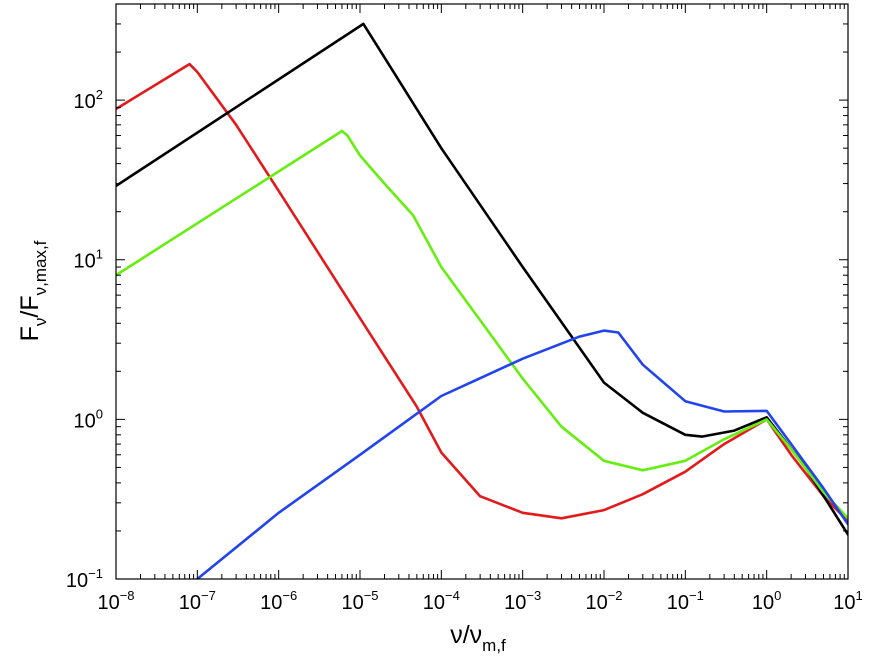  I want to click on x-tick-label: 10⁻¹, so click(685, 601).